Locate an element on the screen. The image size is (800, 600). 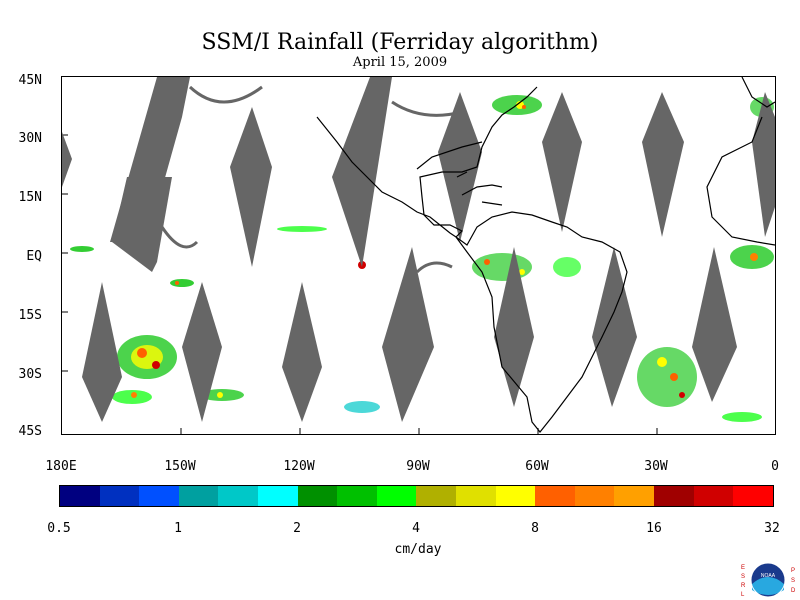
colorbar-label-0-5: 0.5 is located at coordinates (59, 528).